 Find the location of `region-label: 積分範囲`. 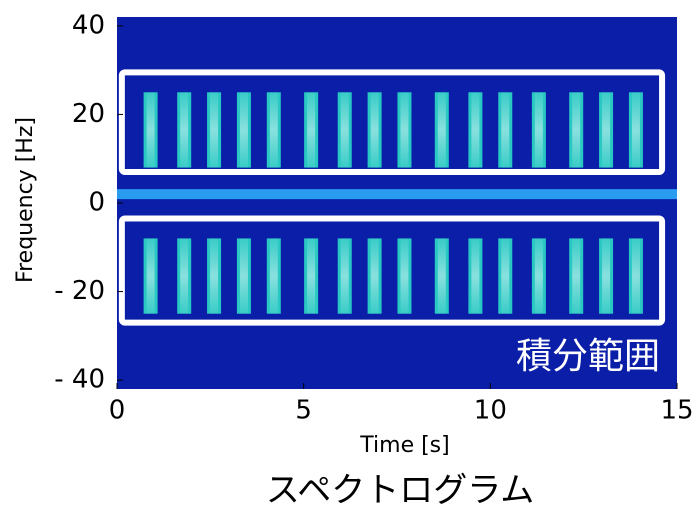

region-label: 積分範囲 is located at coordinates (588, 356).